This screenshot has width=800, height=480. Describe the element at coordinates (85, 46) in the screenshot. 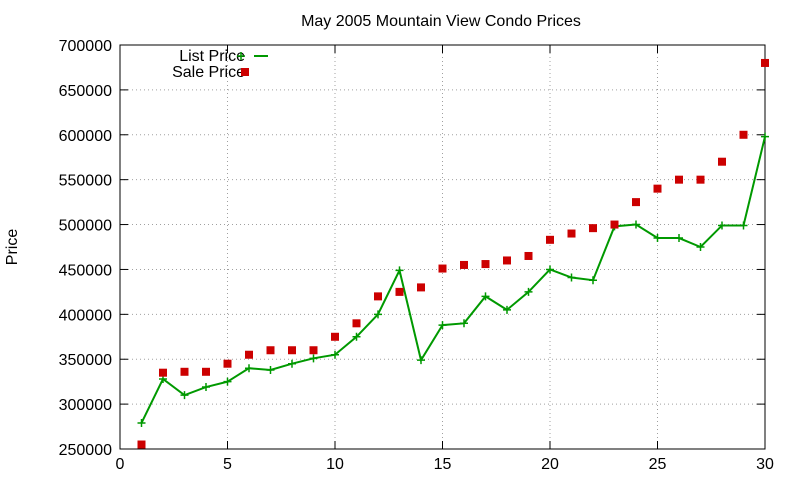

I see `y-tick-label: 700000` at that location.